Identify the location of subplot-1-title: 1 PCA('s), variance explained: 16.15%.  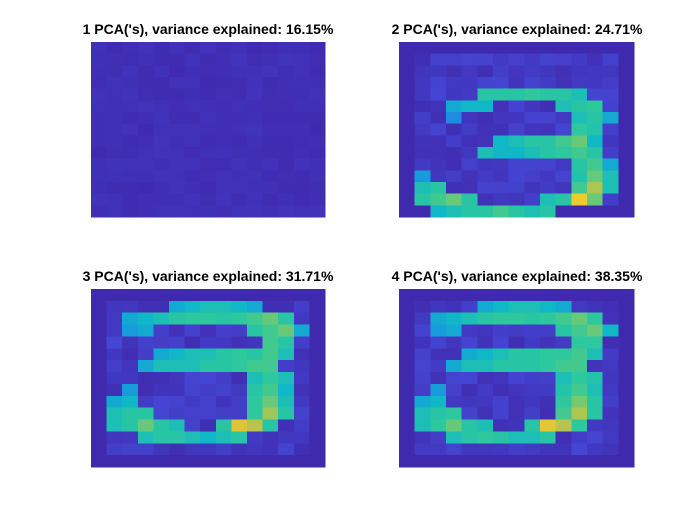
(208, 29).